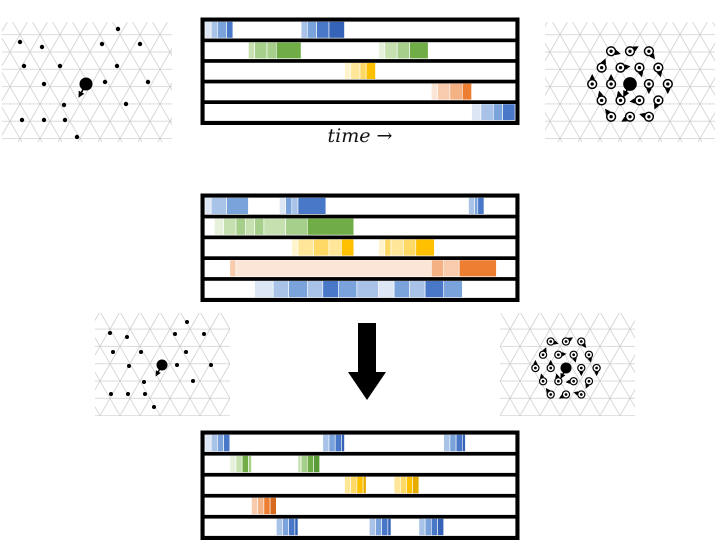 The image size is (720, 553). Describe the element at coordinates (367, 361) in the screenshot. I see `down-arrow-icon` at that location.